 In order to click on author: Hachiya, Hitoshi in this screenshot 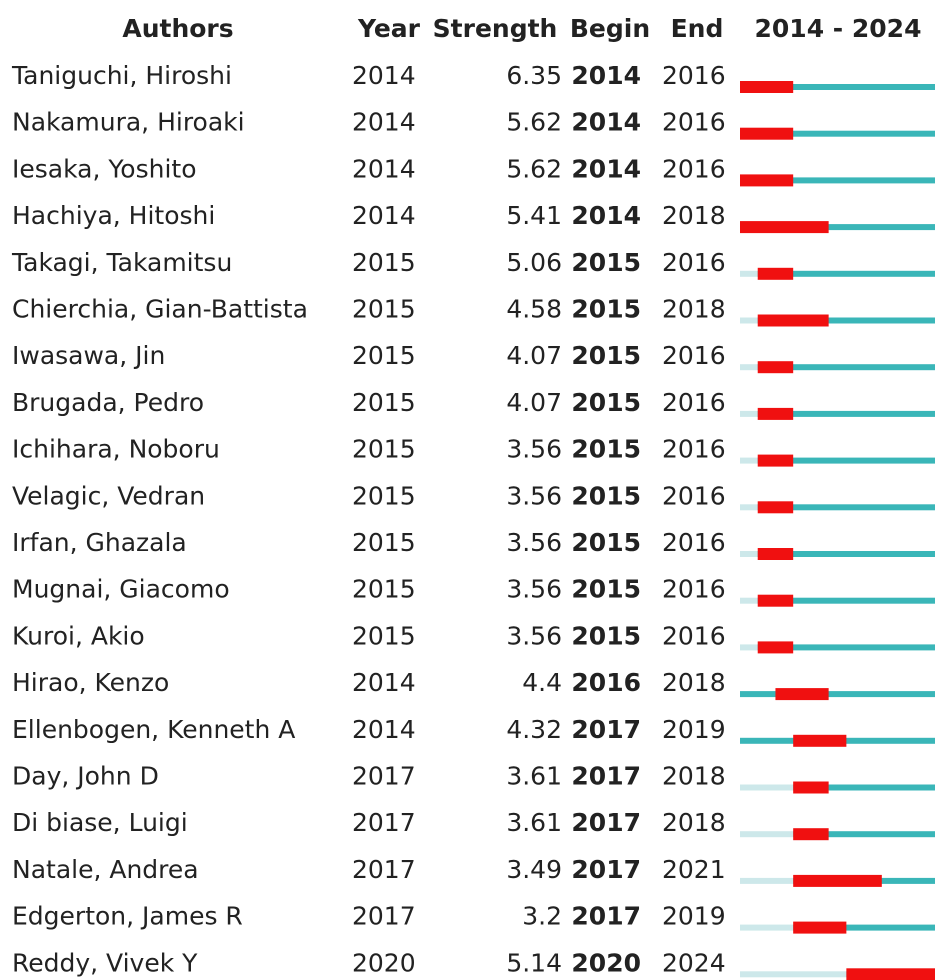, I will do `click(113, 215)`.